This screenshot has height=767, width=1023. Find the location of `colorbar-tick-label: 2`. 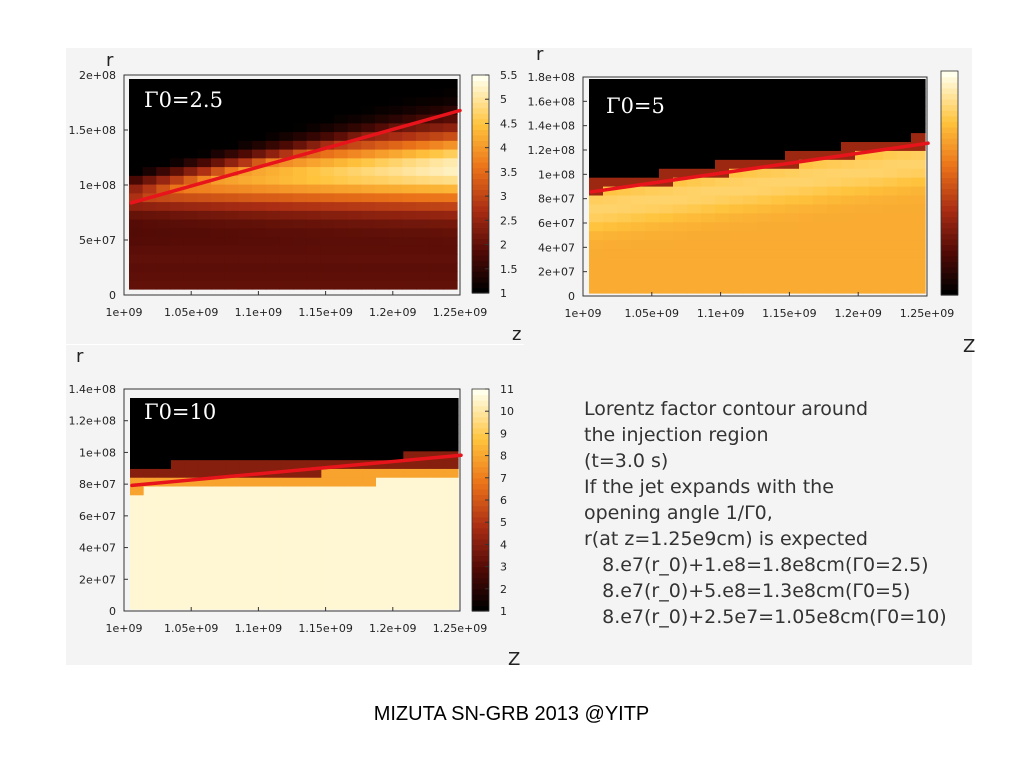

colorbar-tick-label: 2 is located at coordinates (503, 589).